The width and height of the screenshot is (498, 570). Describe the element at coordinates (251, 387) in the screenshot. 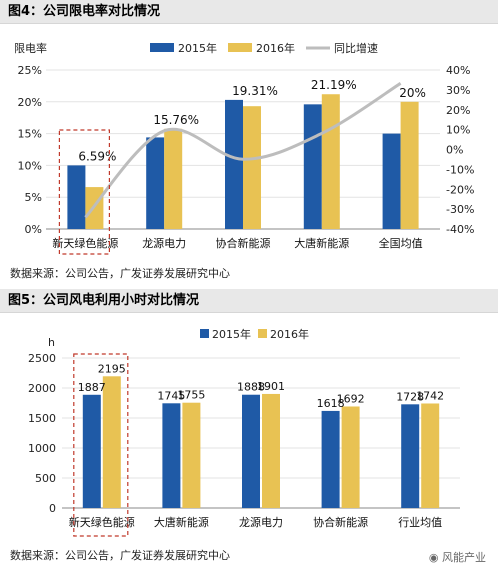

I see `data-label-2015: 1888` at that location.